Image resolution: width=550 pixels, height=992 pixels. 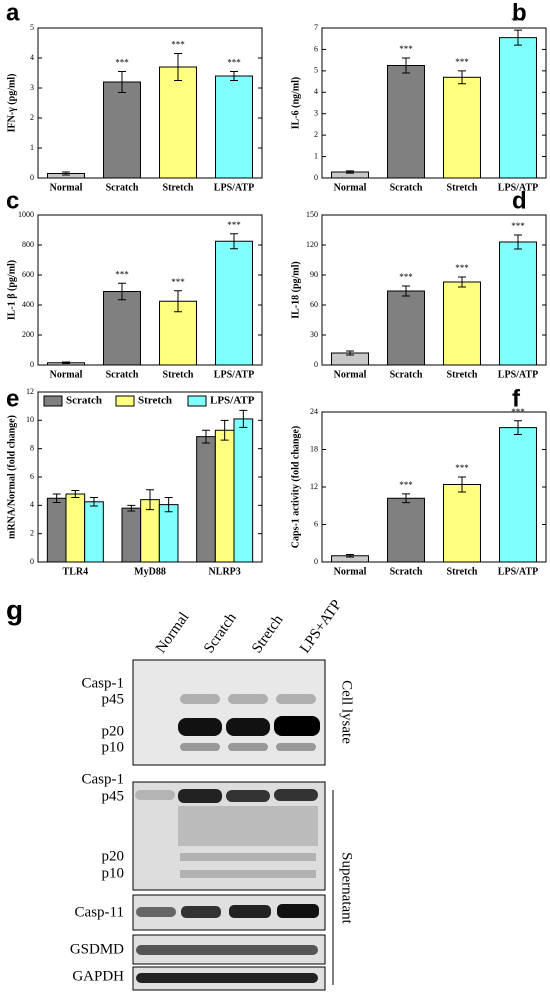 I want to click on y-axis-label: IL-6 (ng/ml), so click(x=295, y=103).